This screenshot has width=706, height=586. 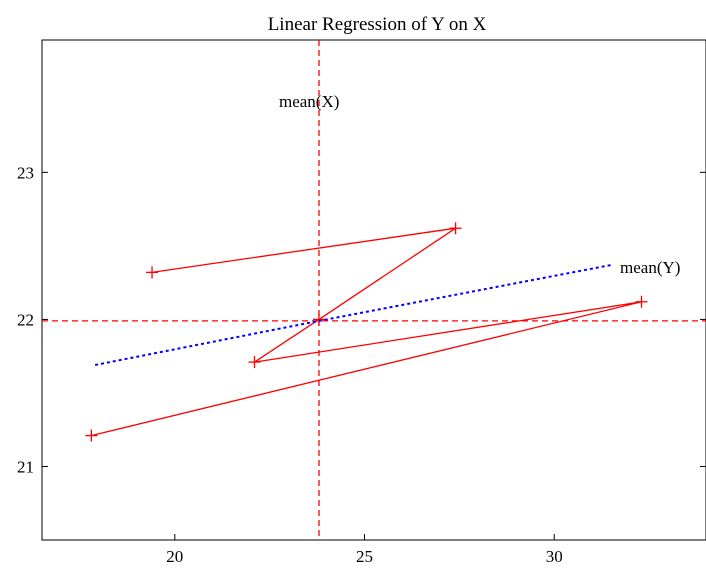 I want to click on x-axis: 20 25 30, so click(x=364, y=550).